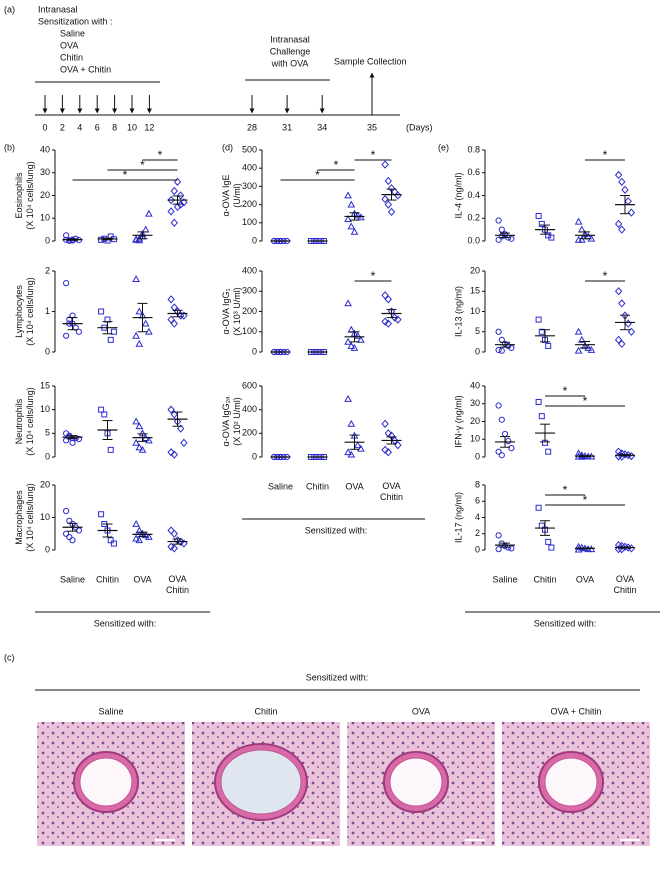 The width and height of the screenshot is (660, 884). I want to click on y-tick-label: 8, so click(477, 484).